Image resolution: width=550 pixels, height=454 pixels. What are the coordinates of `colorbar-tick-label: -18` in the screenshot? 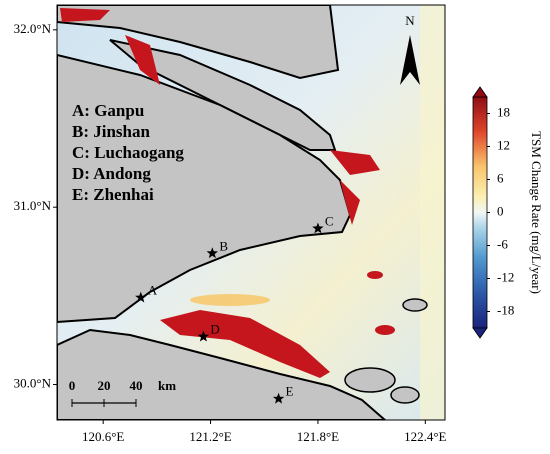 It's located at (505, 309).